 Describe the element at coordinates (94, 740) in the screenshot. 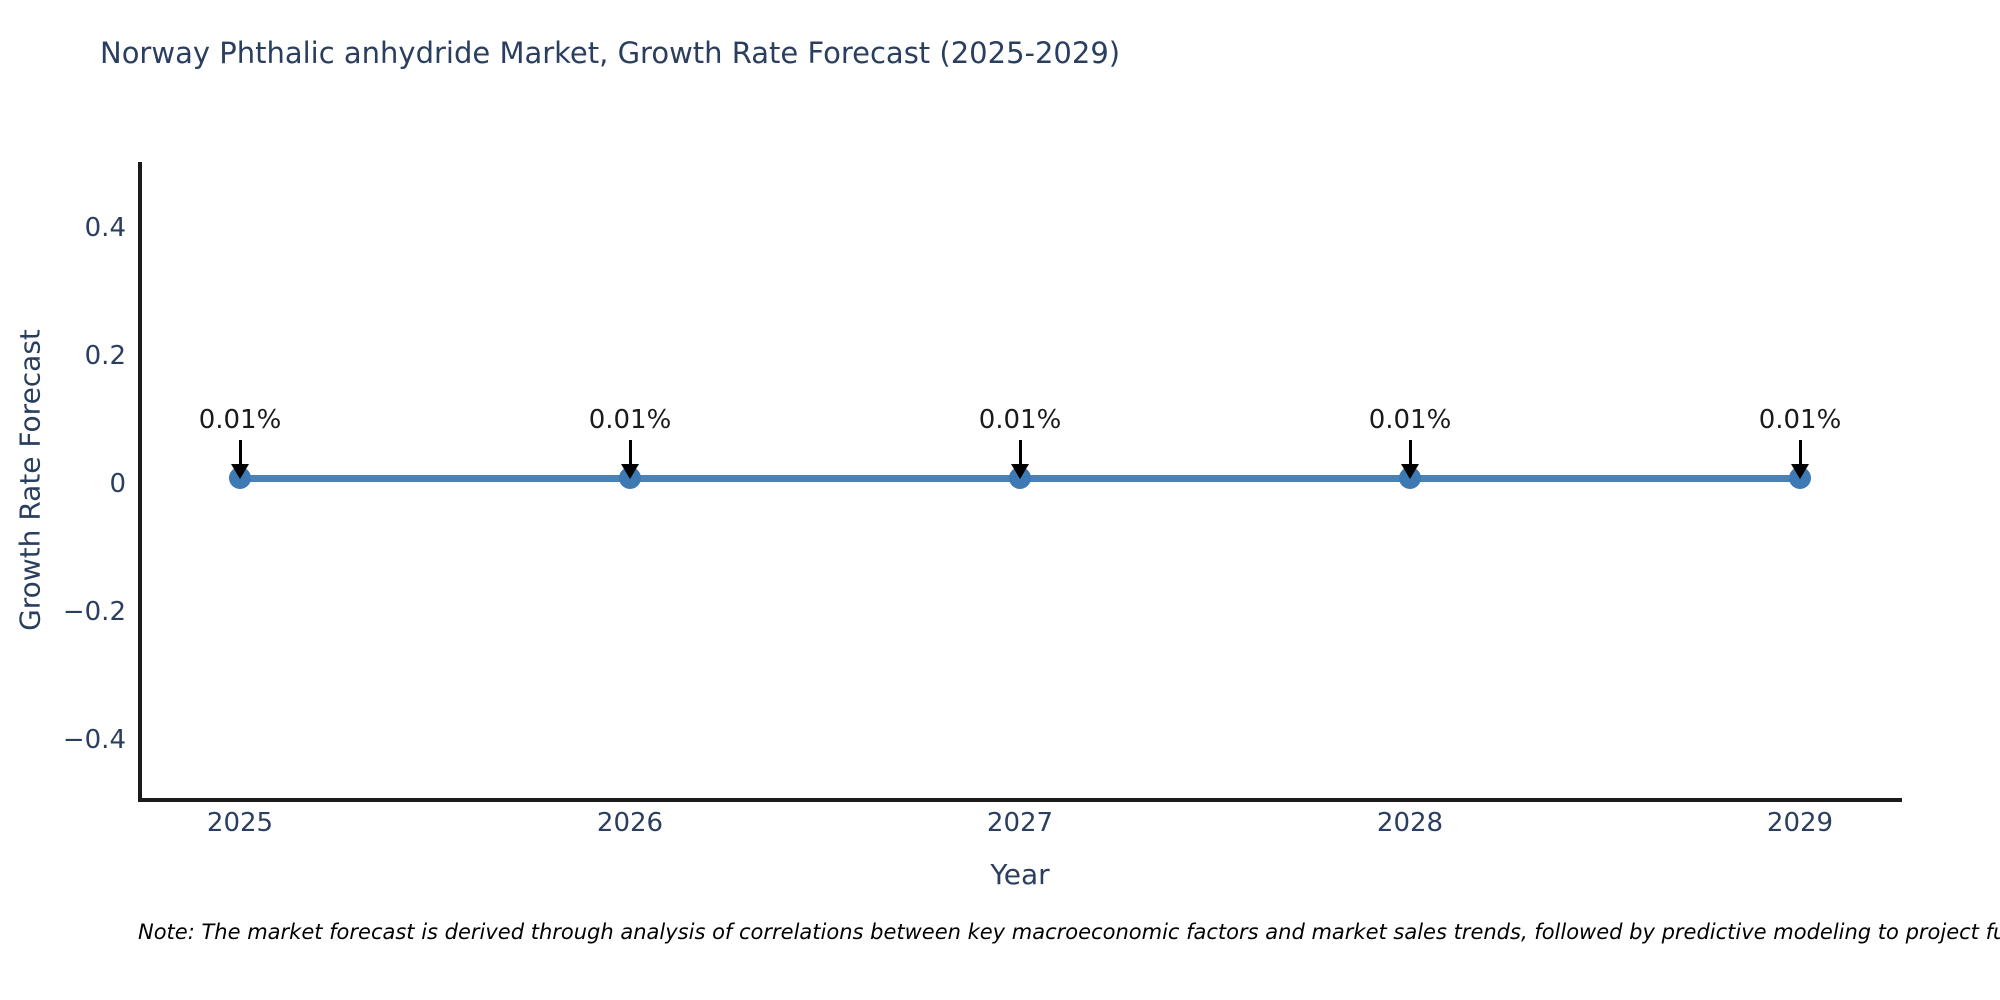

I see `y-tick-label: −0.4` at that location.